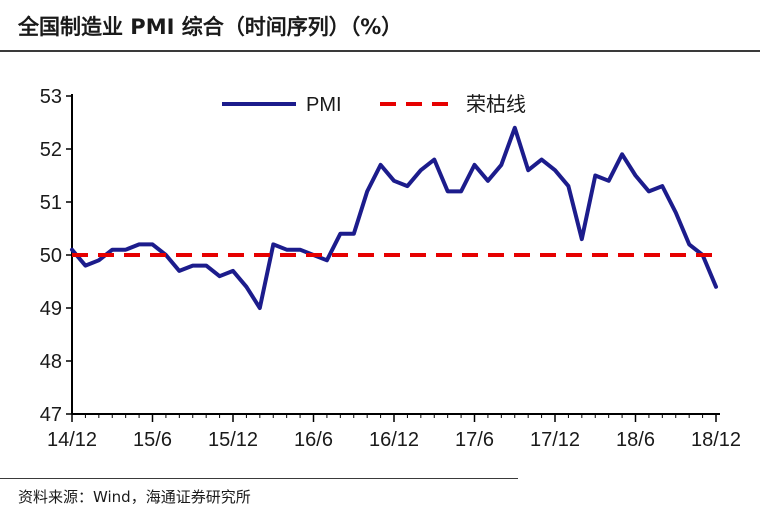 This screenshot has width=780, height=518. I want to click on x-tick-label: 16/12, so click(394, 440).